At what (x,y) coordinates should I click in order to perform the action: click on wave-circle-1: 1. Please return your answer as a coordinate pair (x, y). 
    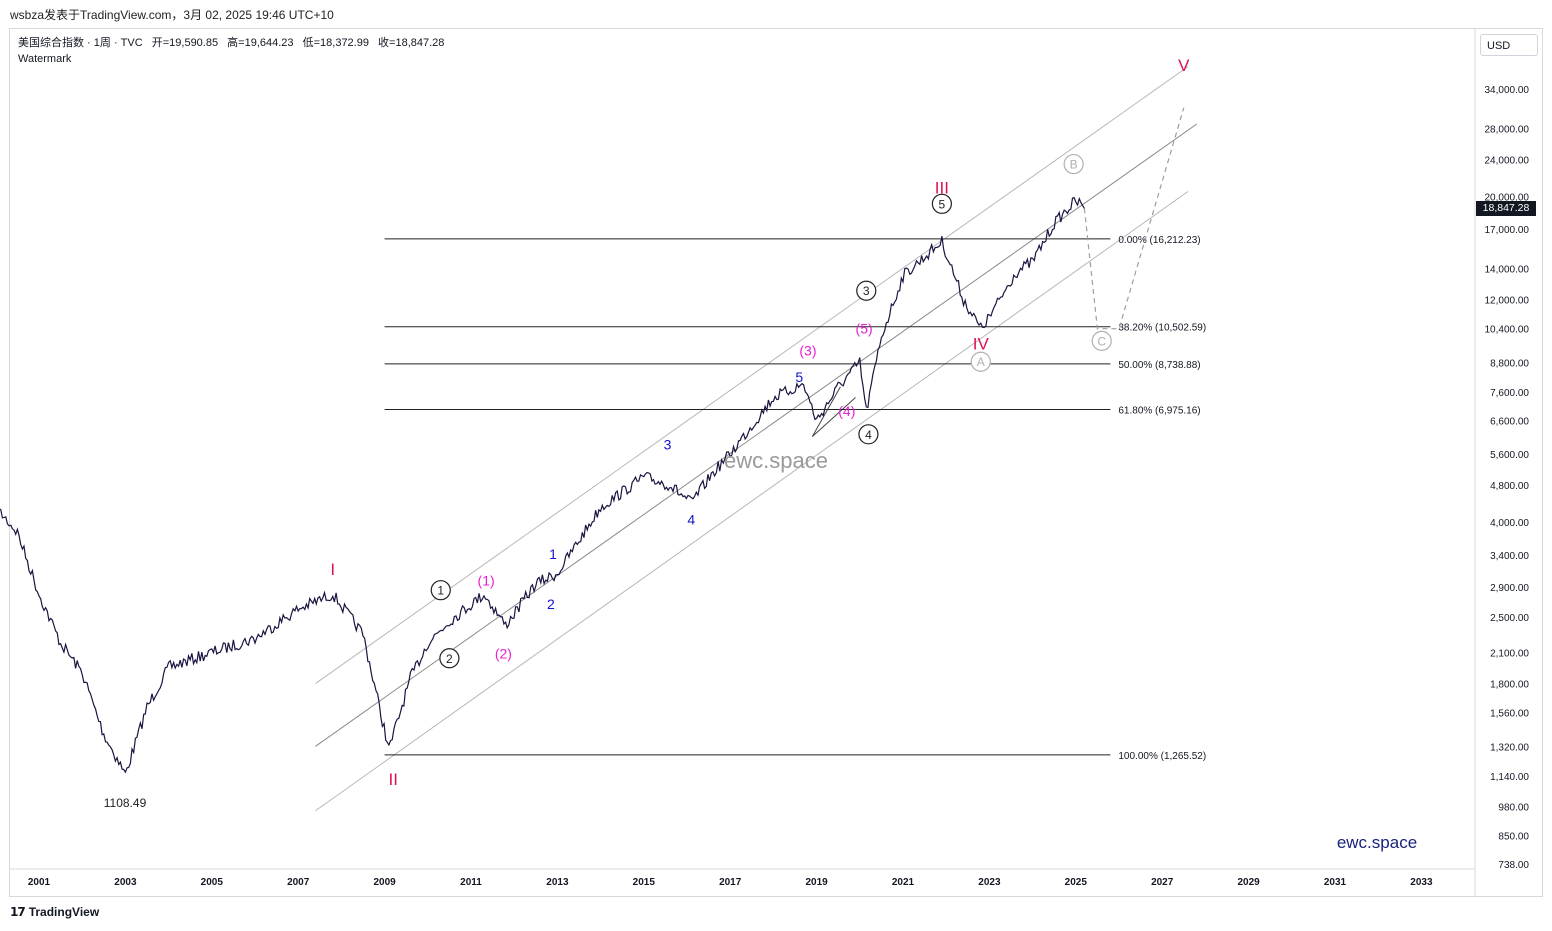
    Looking at the image, I should click on (440, 590).